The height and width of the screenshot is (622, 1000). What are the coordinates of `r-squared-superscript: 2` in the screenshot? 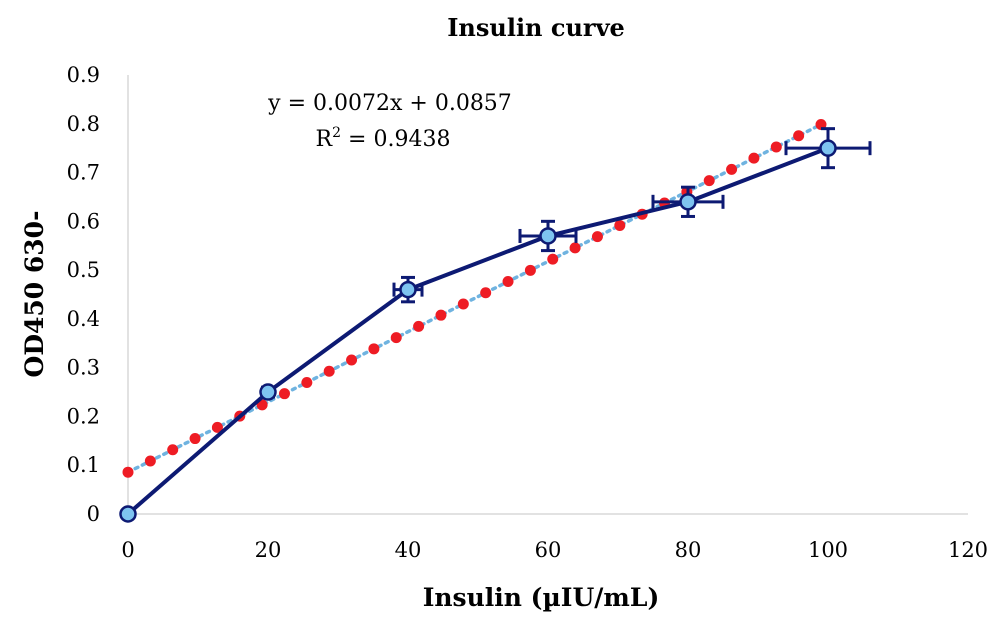 It's located at (336, 133).